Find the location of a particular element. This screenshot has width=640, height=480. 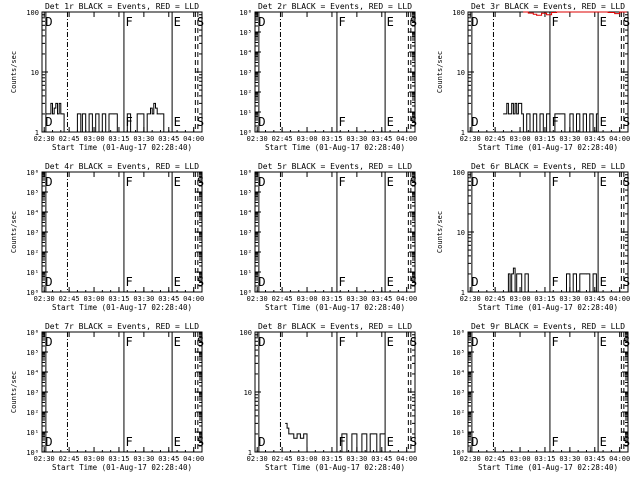

y-tick-label: 10 is located at coordinates (461, 73).